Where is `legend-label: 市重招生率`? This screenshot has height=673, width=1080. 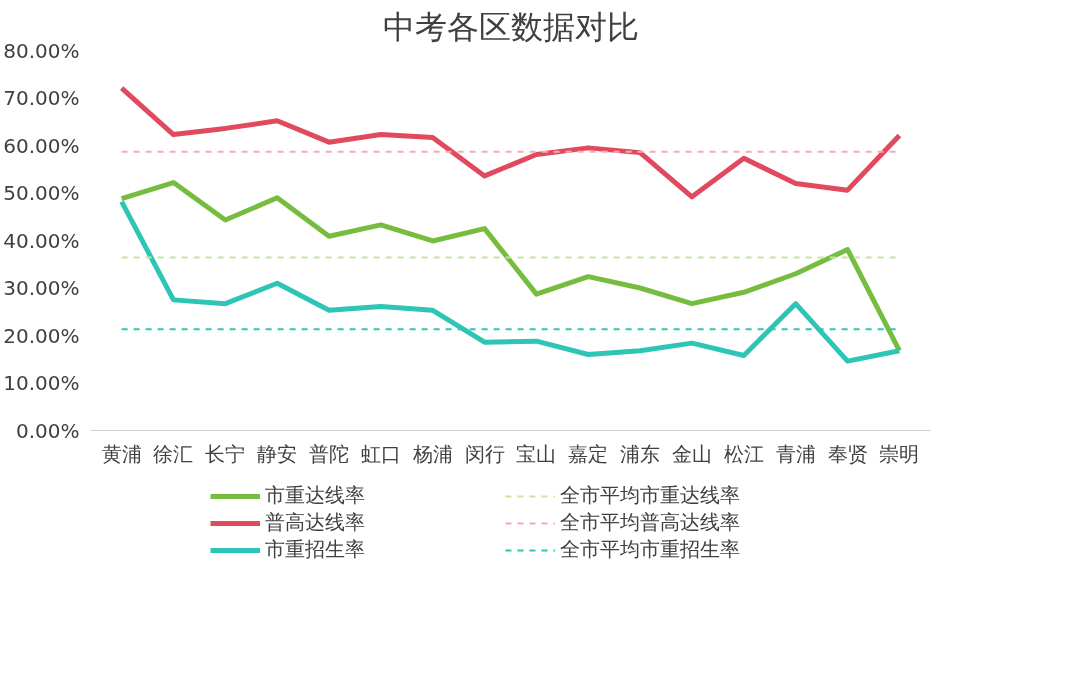 legend-label: 市重招生率 is located at coordinates (315, 549).